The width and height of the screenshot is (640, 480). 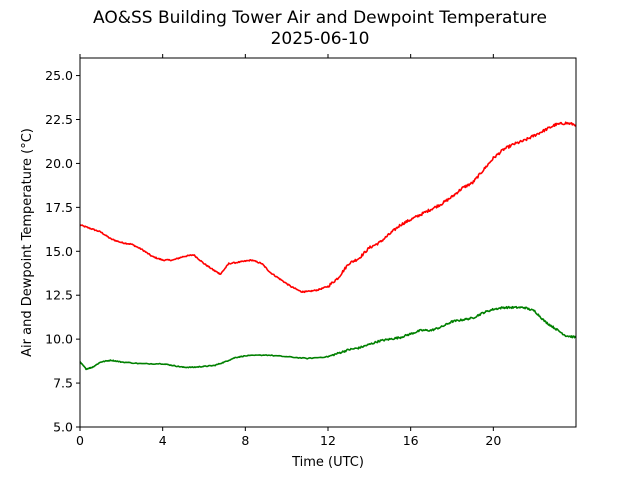 I want to click on chart-subtitle: 2025-06-10, so click(x=320, y=39).